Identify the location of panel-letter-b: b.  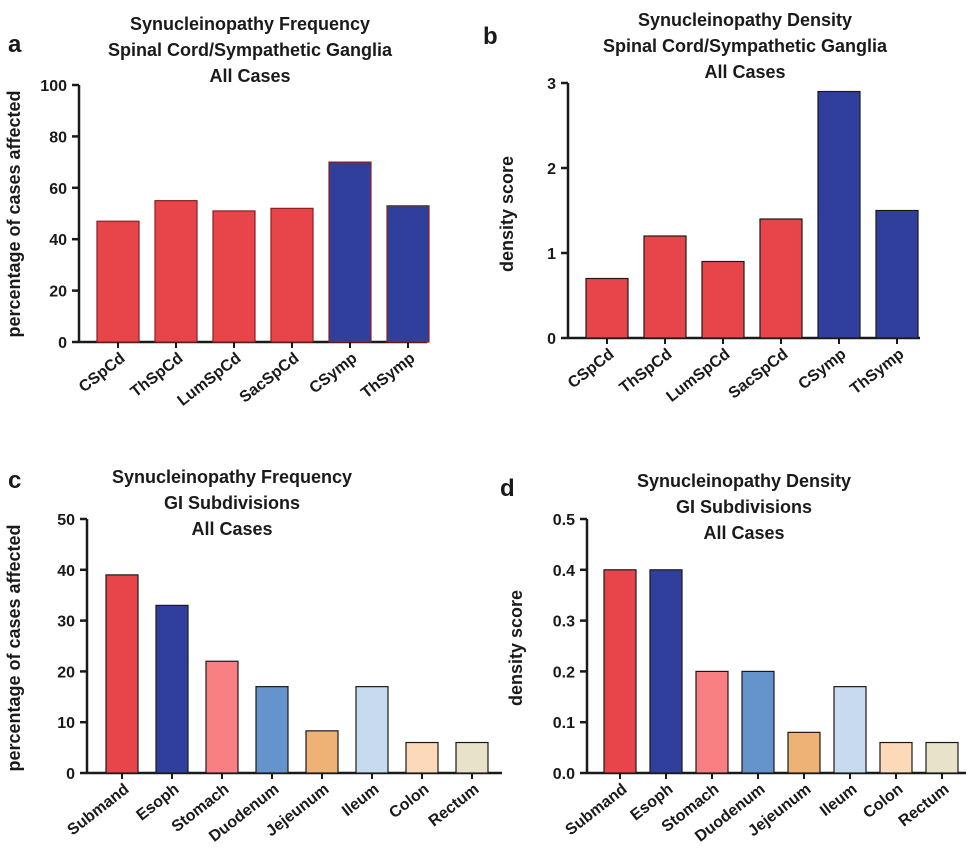
(490, 36).